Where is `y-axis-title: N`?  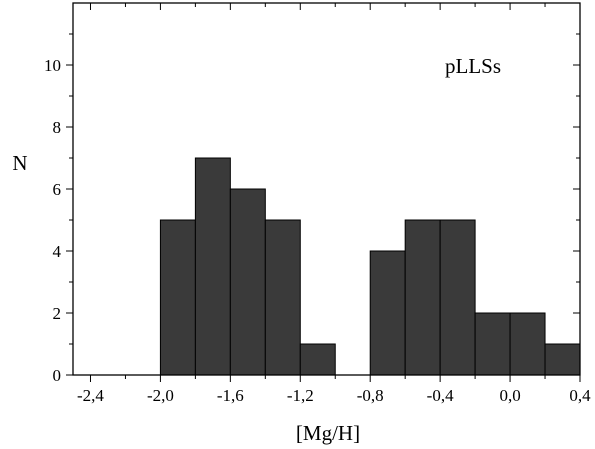
y-axis-title: N is located at coordinates (19, 163).